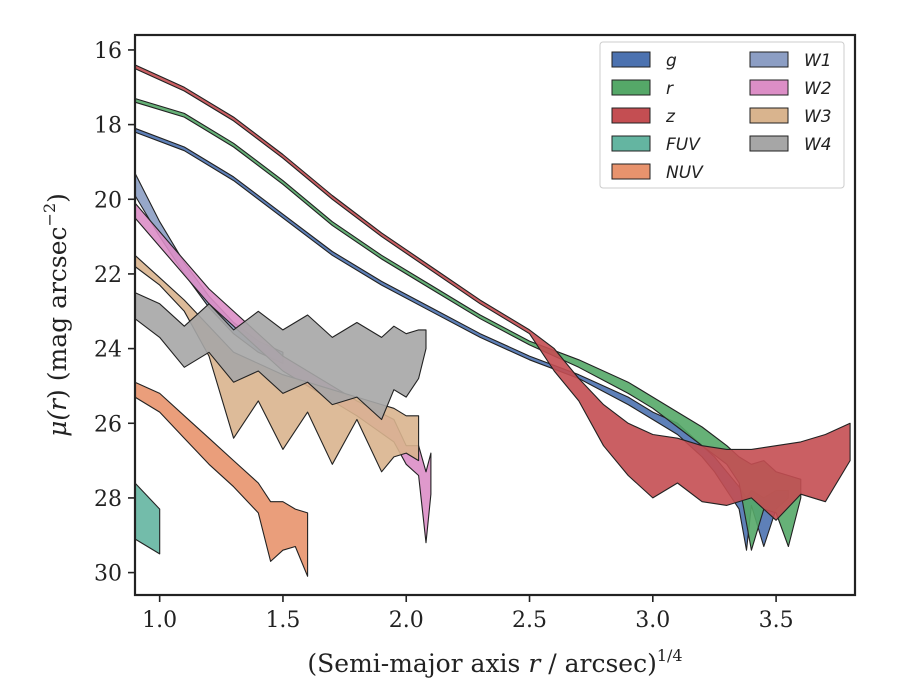 Image resolution: width=900 pixels, height=700 pixels. I want to click on legend-swatch-w4, so click(769, 143).